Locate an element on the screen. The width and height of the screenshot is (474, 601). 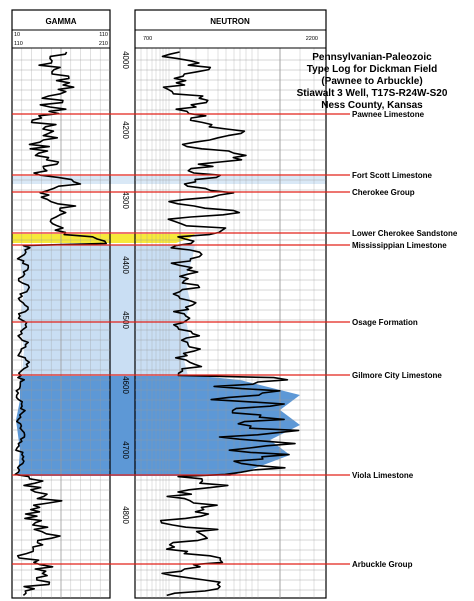
gamma-scale-bottom-min: 110 is located at coordinates (18, 44).